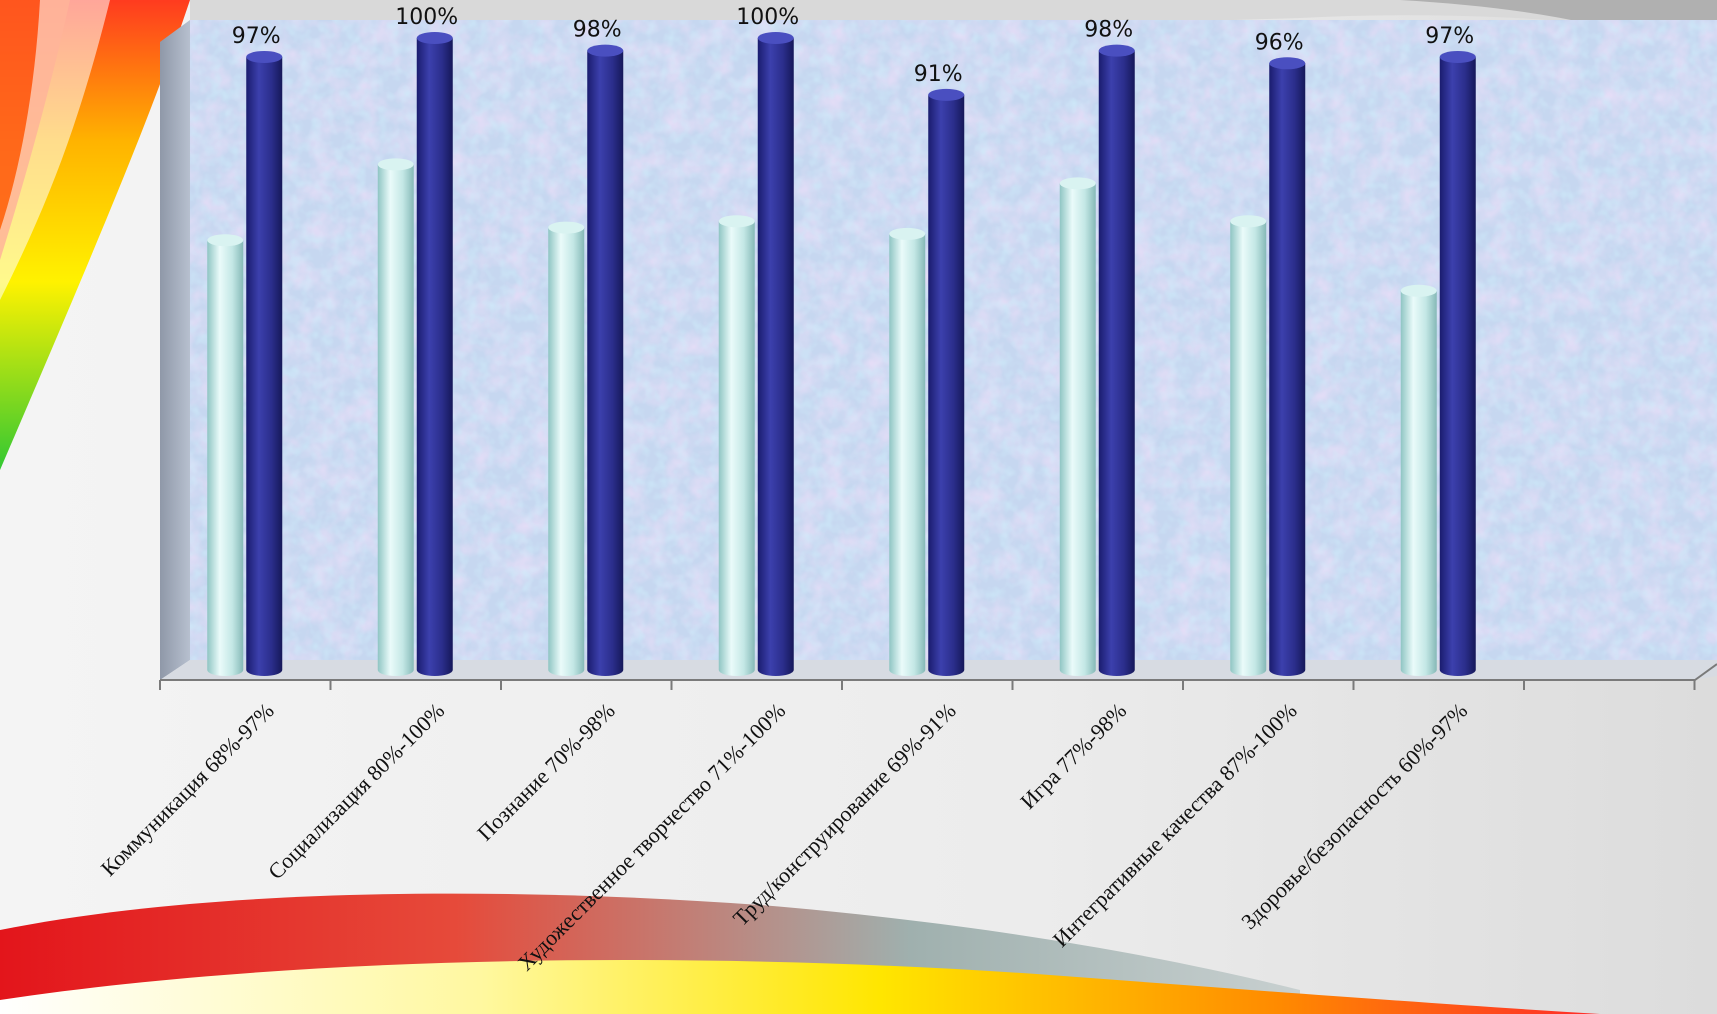  Describe the element at coordinates (938, 74) in the screenshot. I see `data-label: 91%` at that location.